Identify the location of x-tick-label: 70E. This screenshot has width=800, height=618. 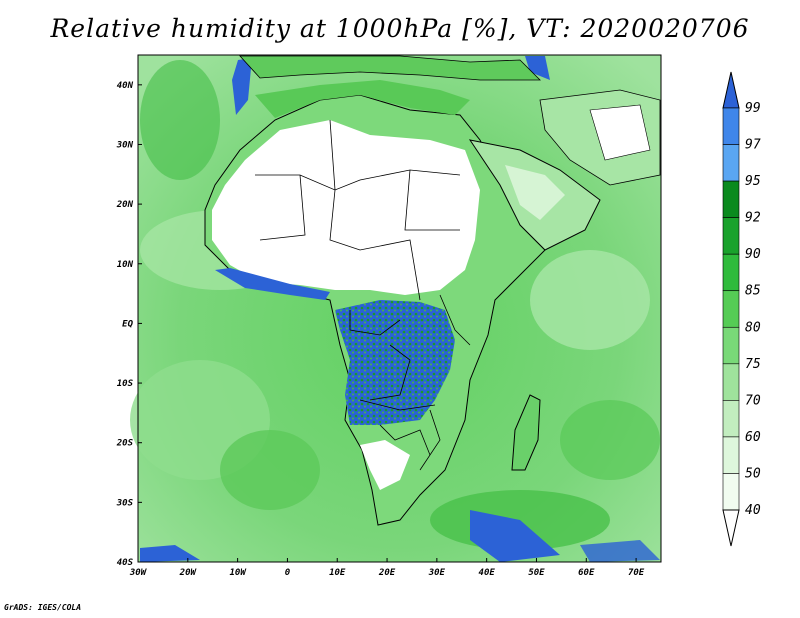
(636, 573).